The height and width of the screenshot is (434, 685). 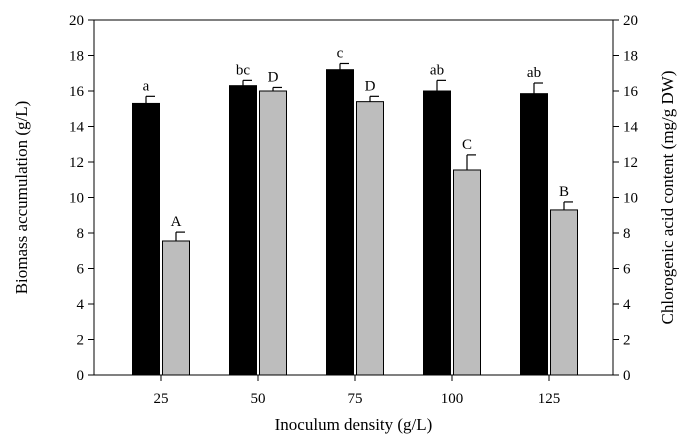 What do you see at coordinates (81, 305) in the screenshot?
I see `left-tick-label: 4` at bounding box center [81, 305].